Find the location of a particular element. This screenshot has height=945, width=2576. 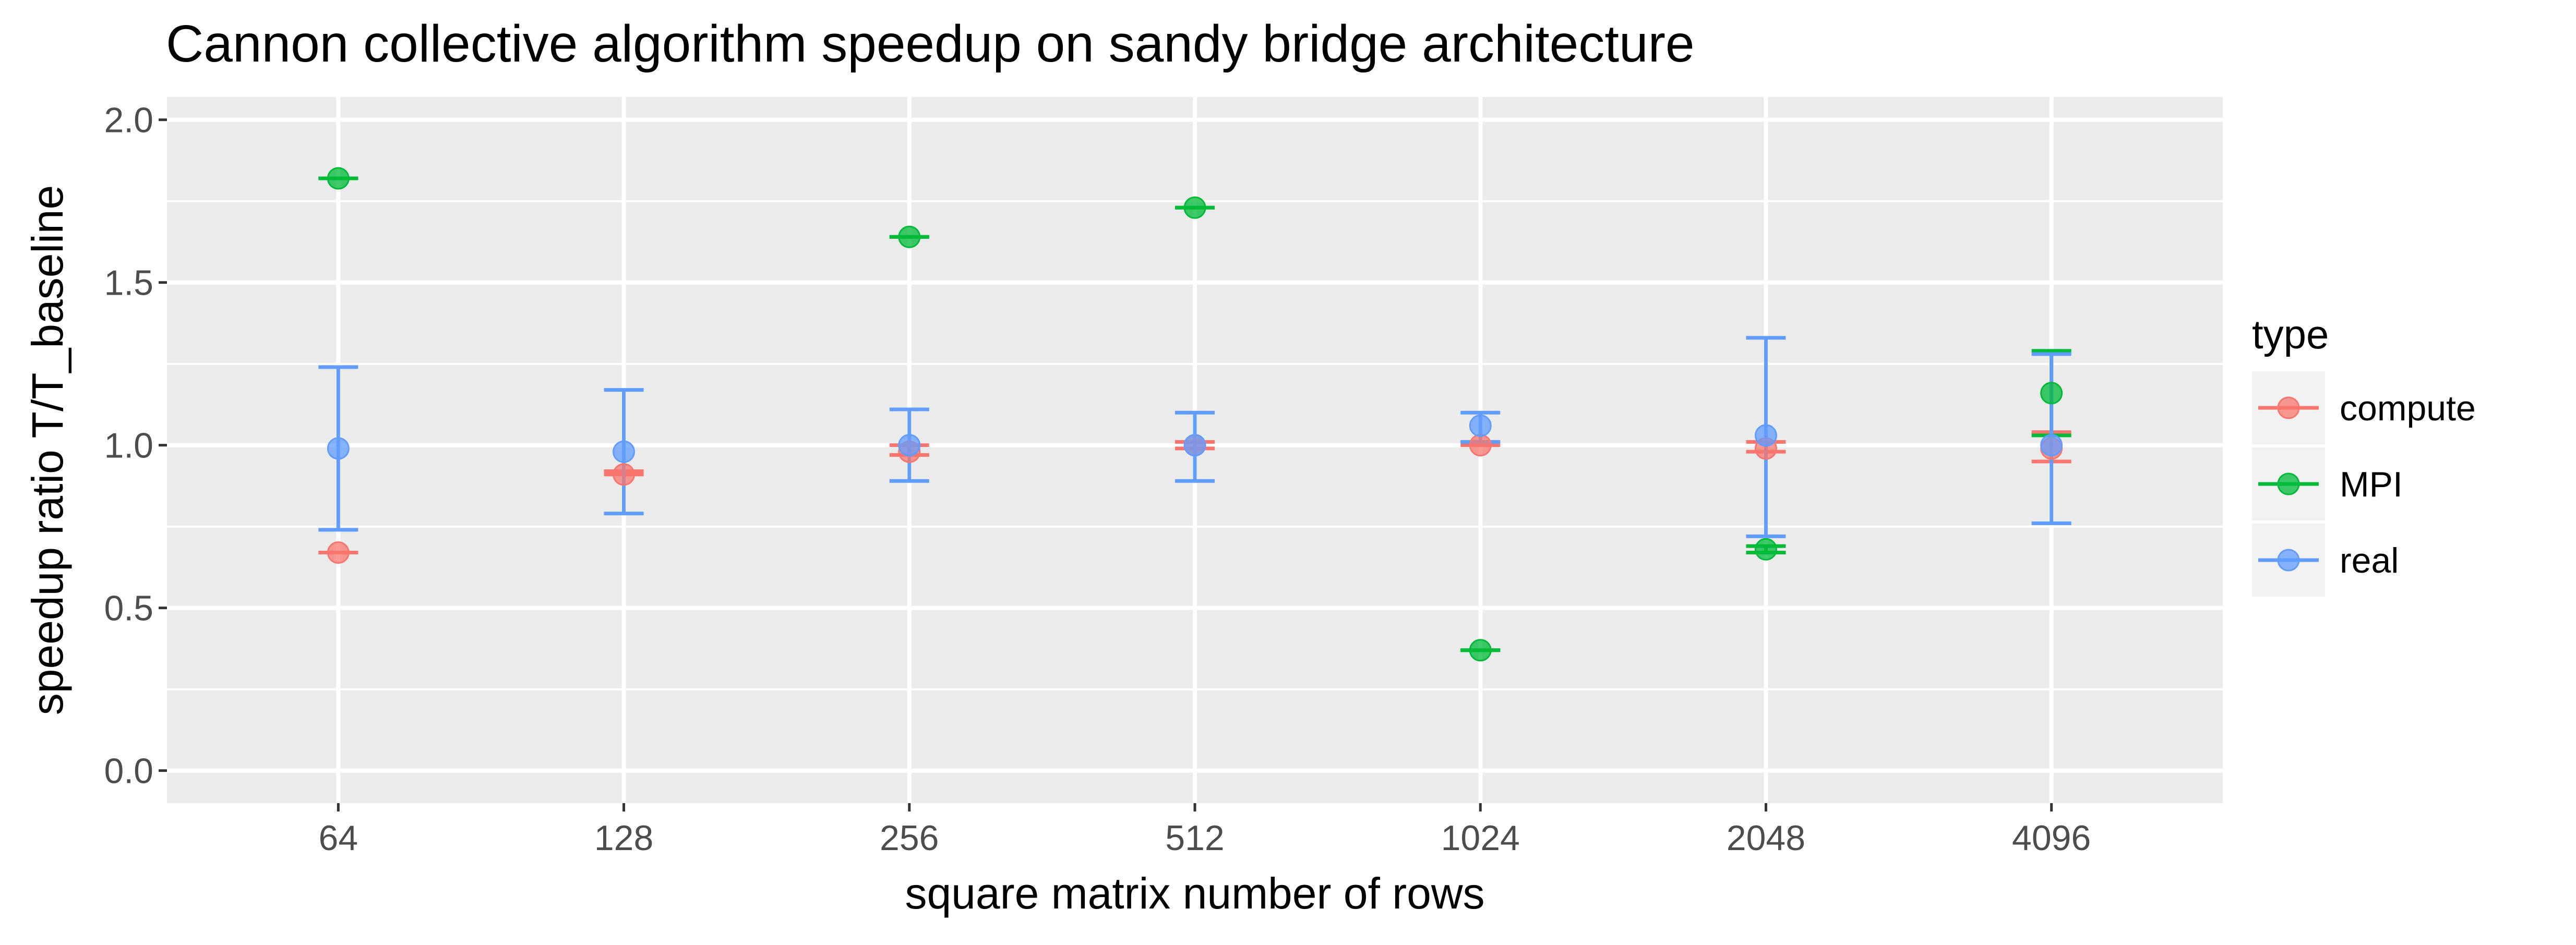

y-axis: 0.0 0.5 1.0 1.5 2.0 is located at coordinates (135, 446).